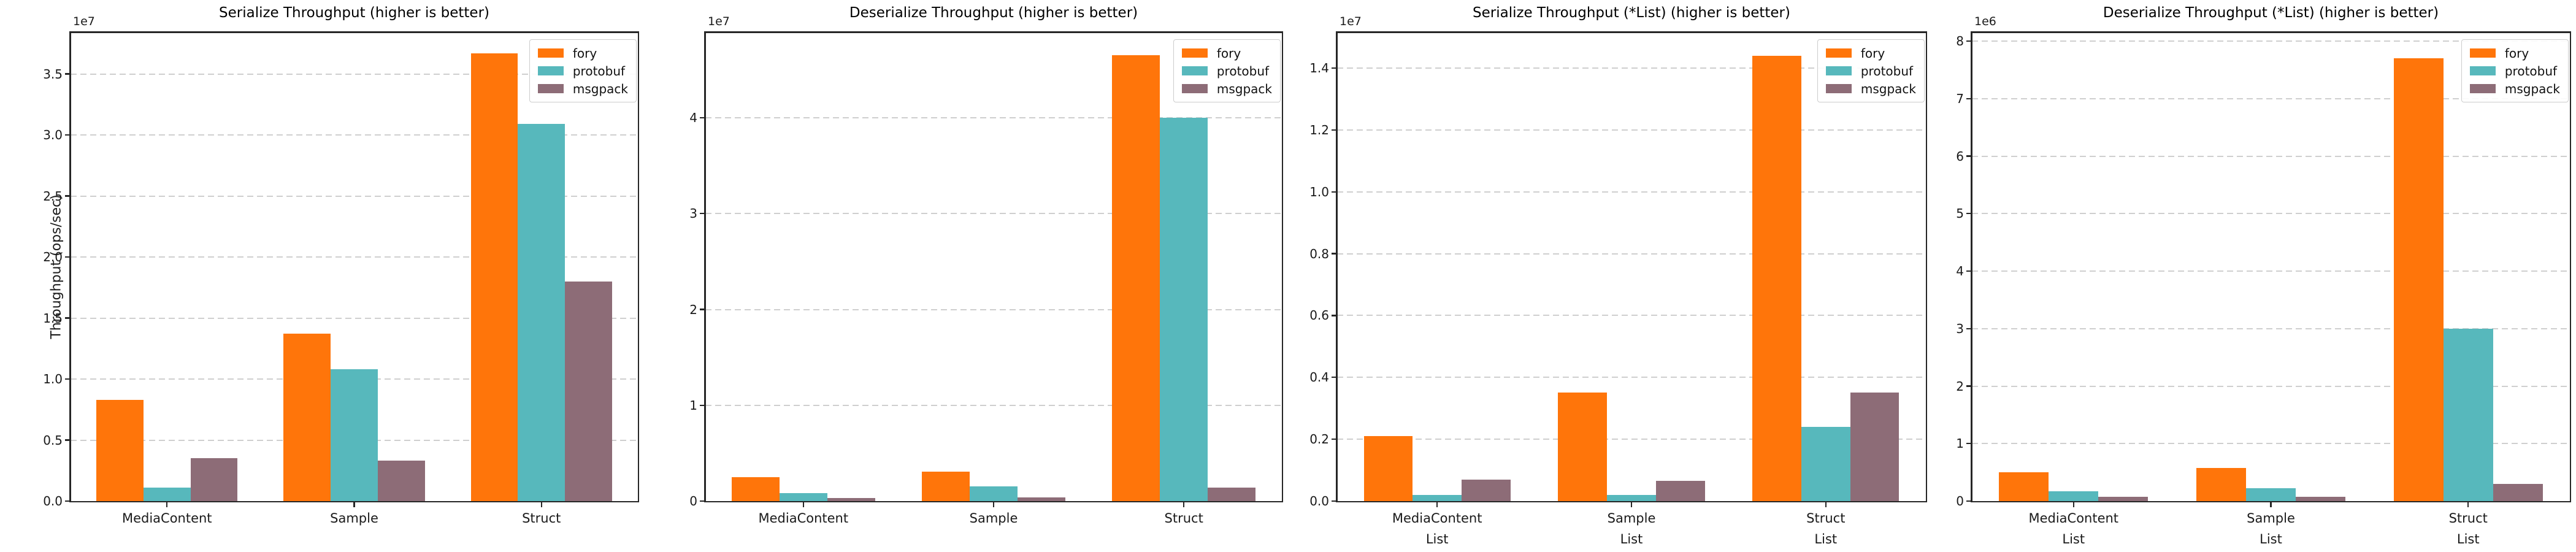 The width and height of the screenshot is (2576, 552). What do you see at coordinates (693, 501) in the screenshot?
I see `y-tick-label: 0` at bounding box center [693, 501].